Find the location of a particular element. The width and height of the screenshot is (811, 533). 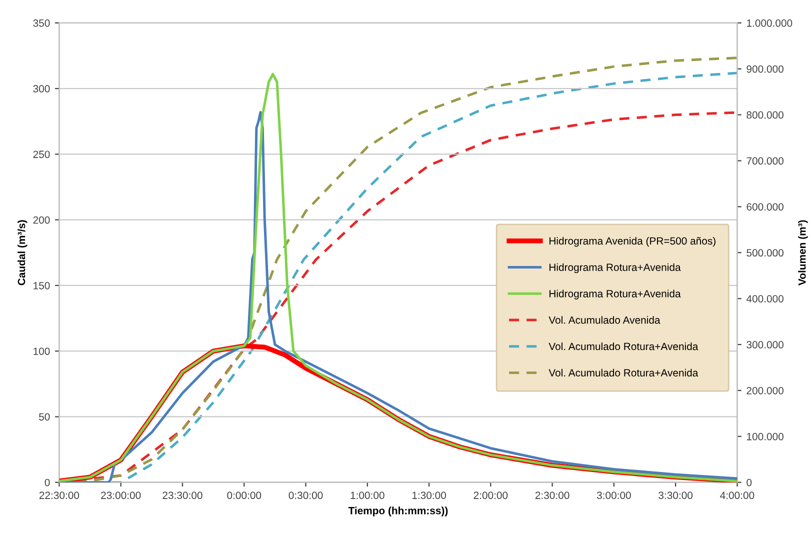

x-tick-label: 2:30:00 is located at coordinates (552, 496).